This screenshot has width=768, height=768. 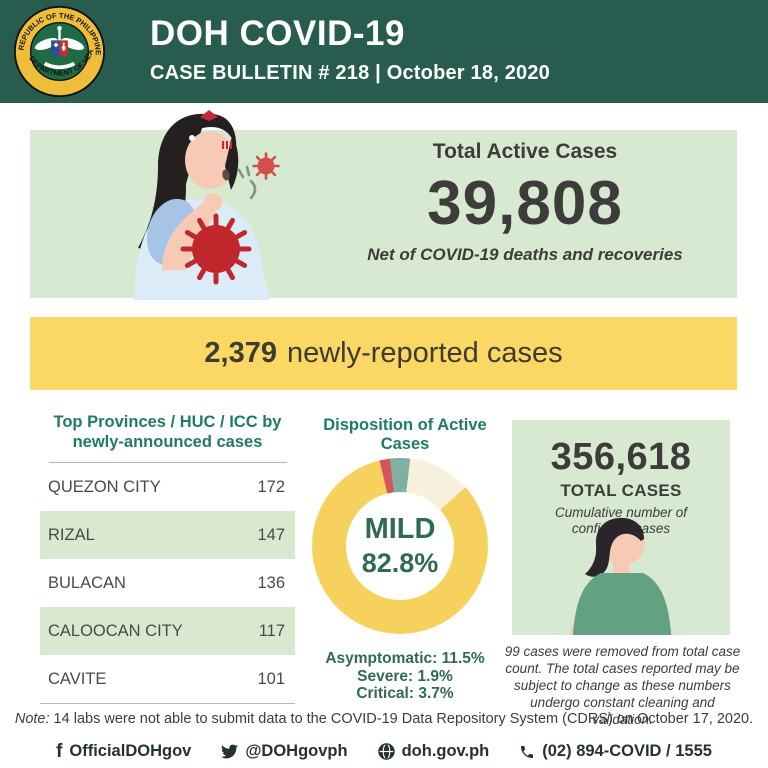 I want to click on header-subtitle: CASE BULLETIN # 218 | October 18, 2020, so click(x=350, y=73).